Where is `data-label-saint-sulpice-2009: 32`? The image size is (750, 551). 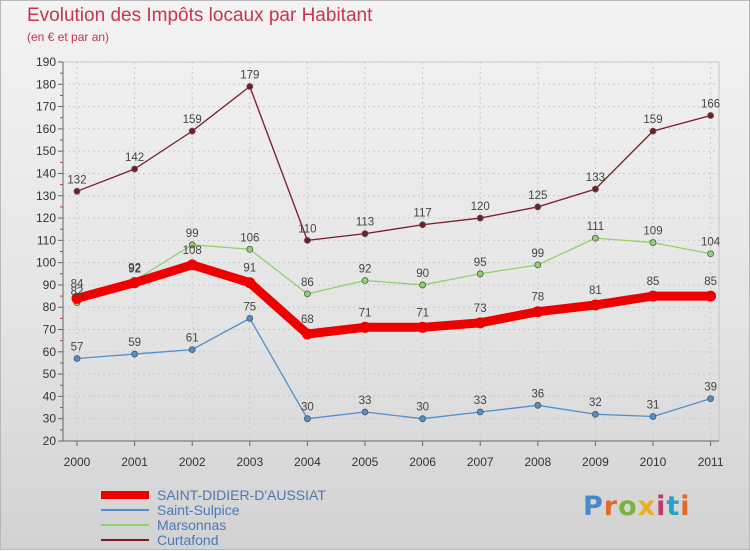 data-label-saint-sulpice-2009: 32 is located at coordinates (595, 403).